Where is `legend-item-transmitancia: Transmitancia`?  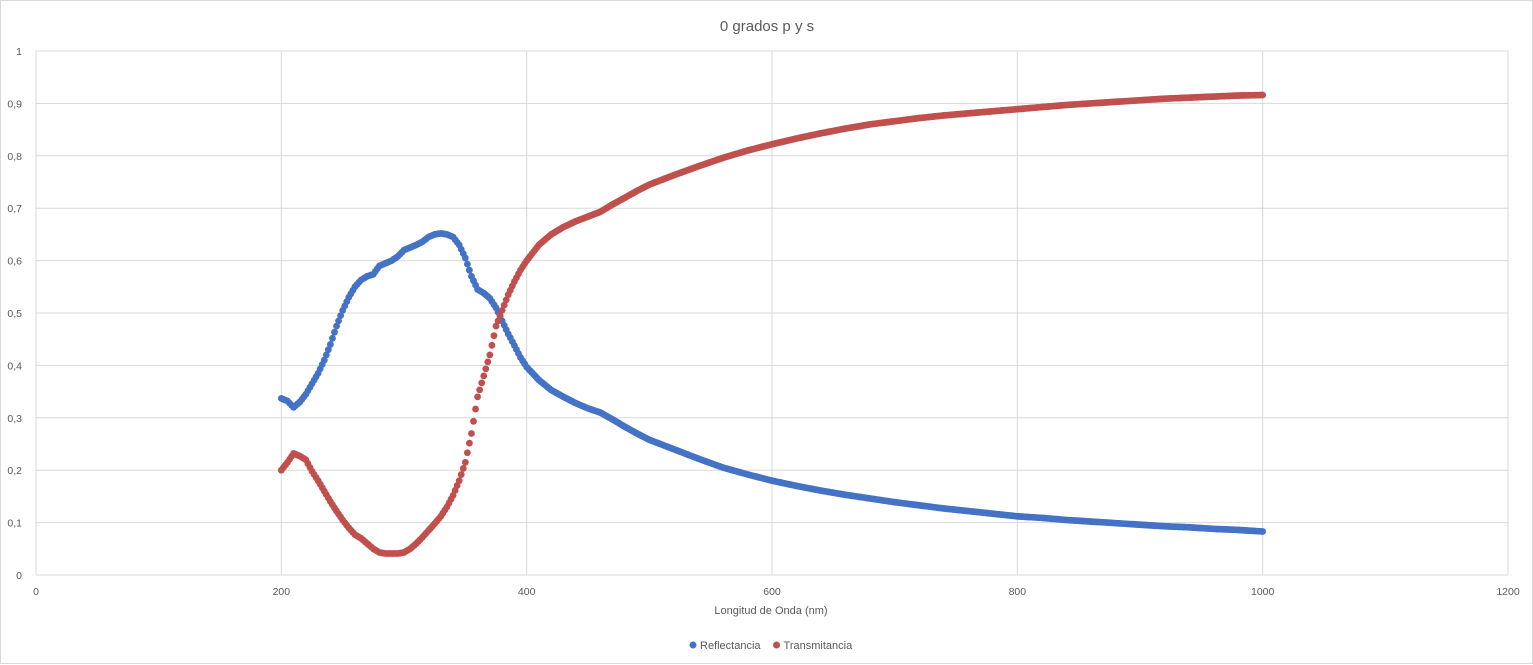
legend-item-transmitancia: Transmitancia is located at coordinates (813, 646).